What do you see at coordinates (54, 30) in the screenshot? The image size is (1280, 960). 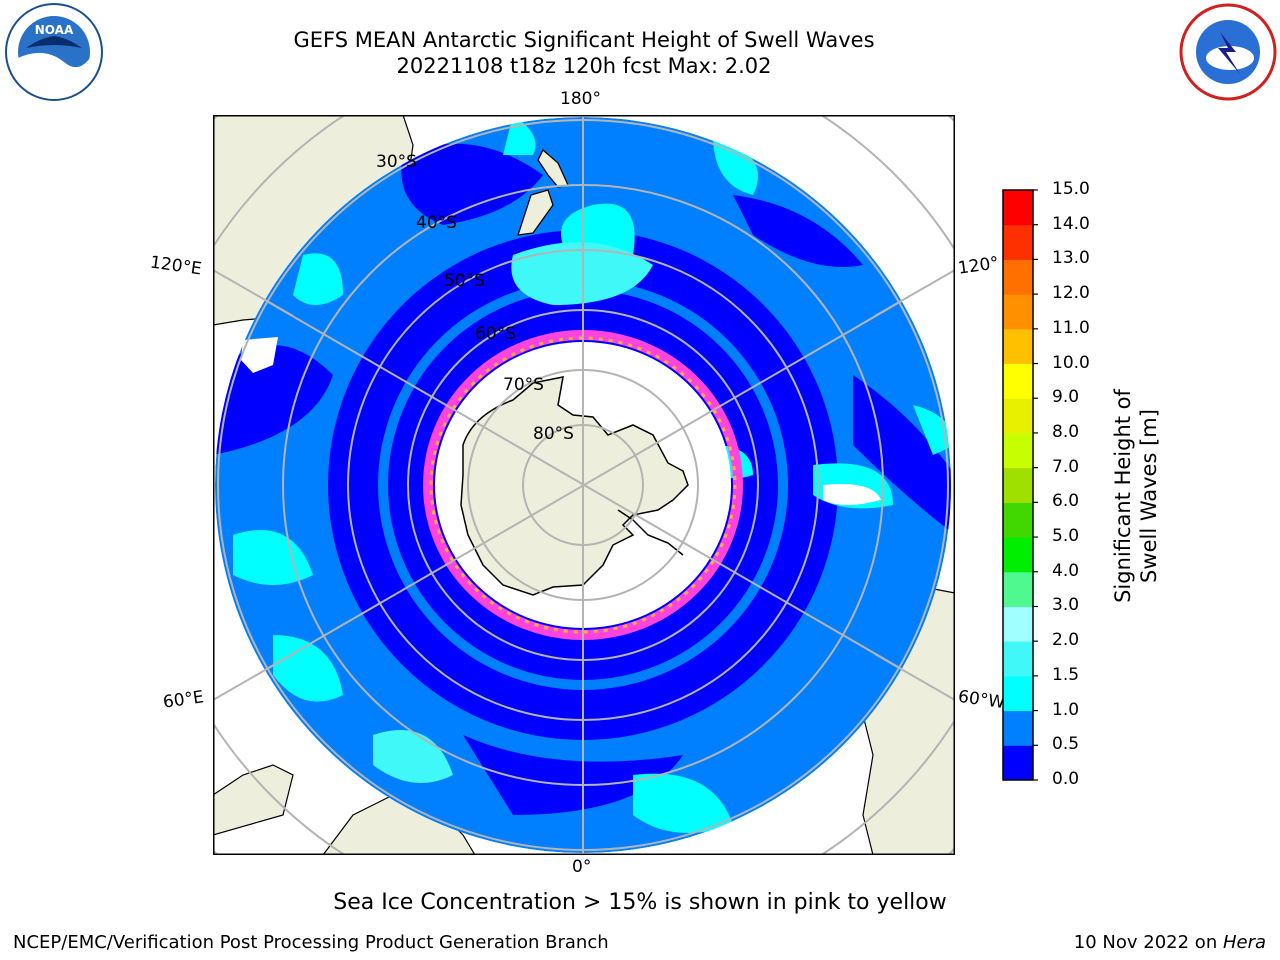 I see `svg-text: NOAA` at bounding box center [54, 30].